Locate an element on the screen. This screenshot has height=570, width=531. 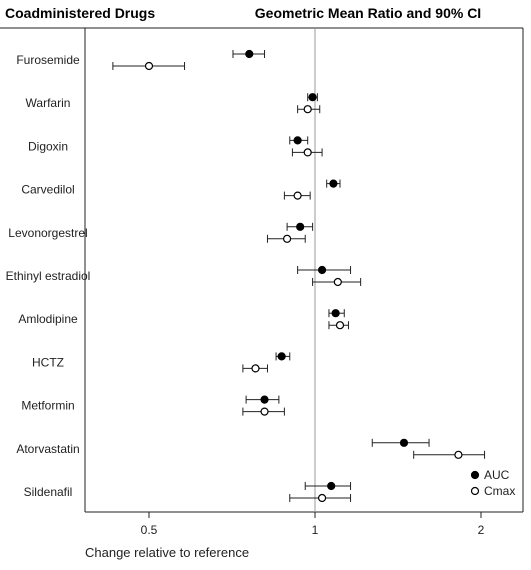
legend-label-auc: AUC is located at coordinates (497, 475).